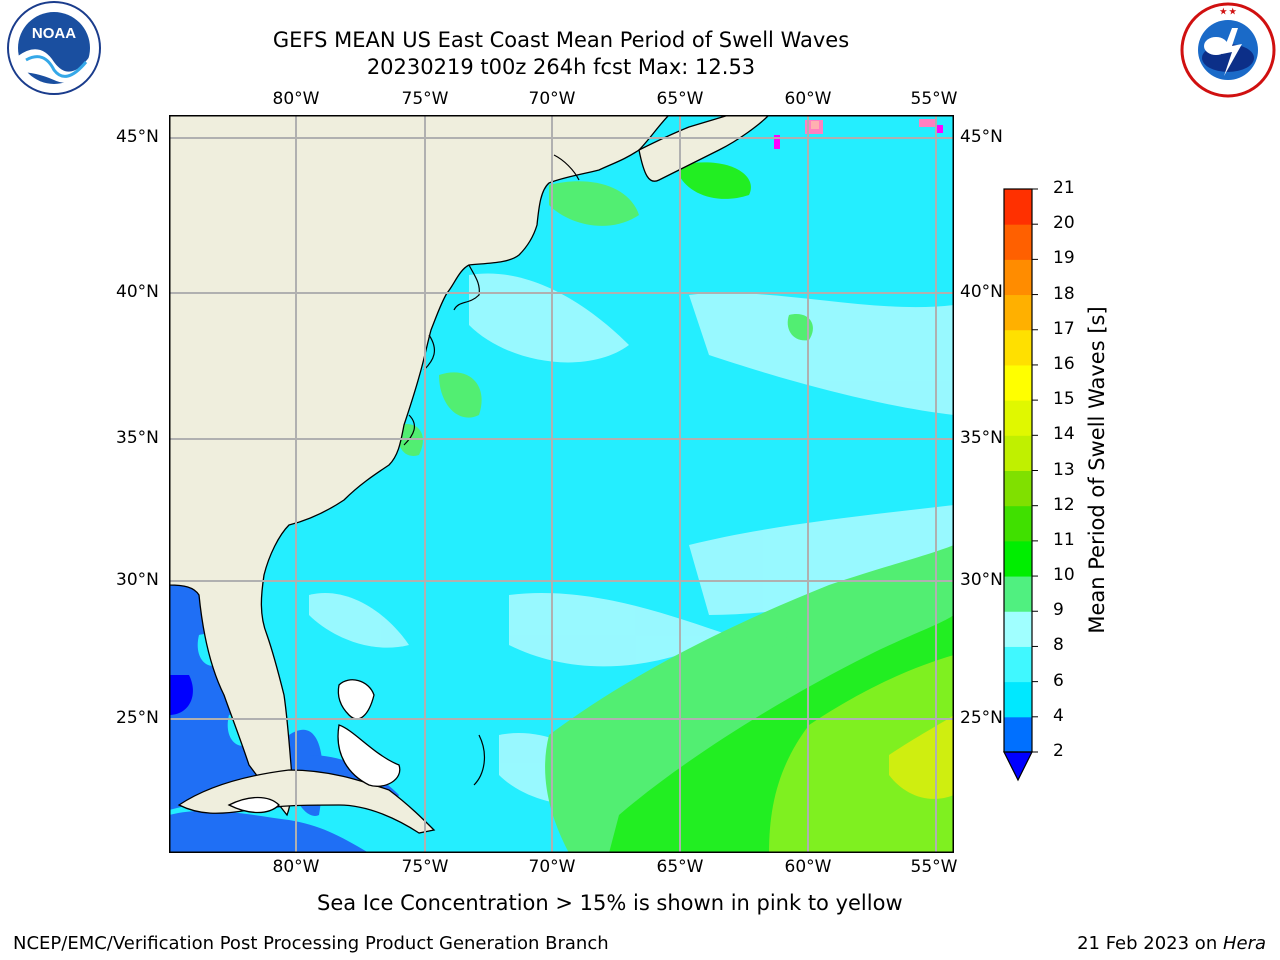 The image size is (1280, 960). I want to click on lon-label-top-70w: 70°W, so click(552, 99).